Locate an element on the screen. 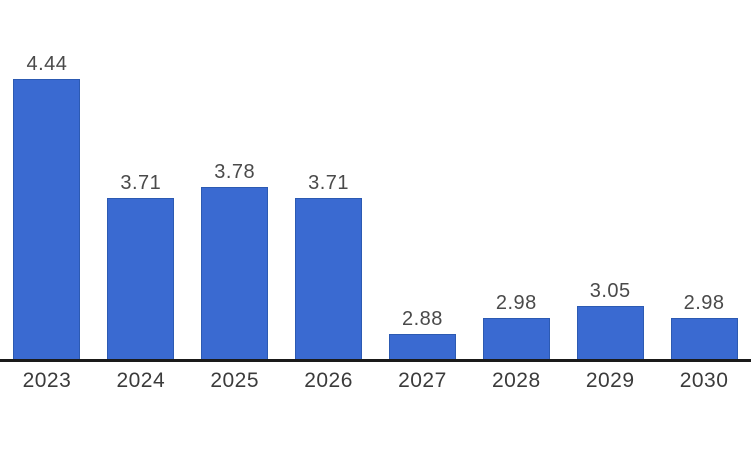 Image resolution: width=751 pixels, height=451 pixels. bar-value-label: 3.05 is located at coordinates (610, 291).